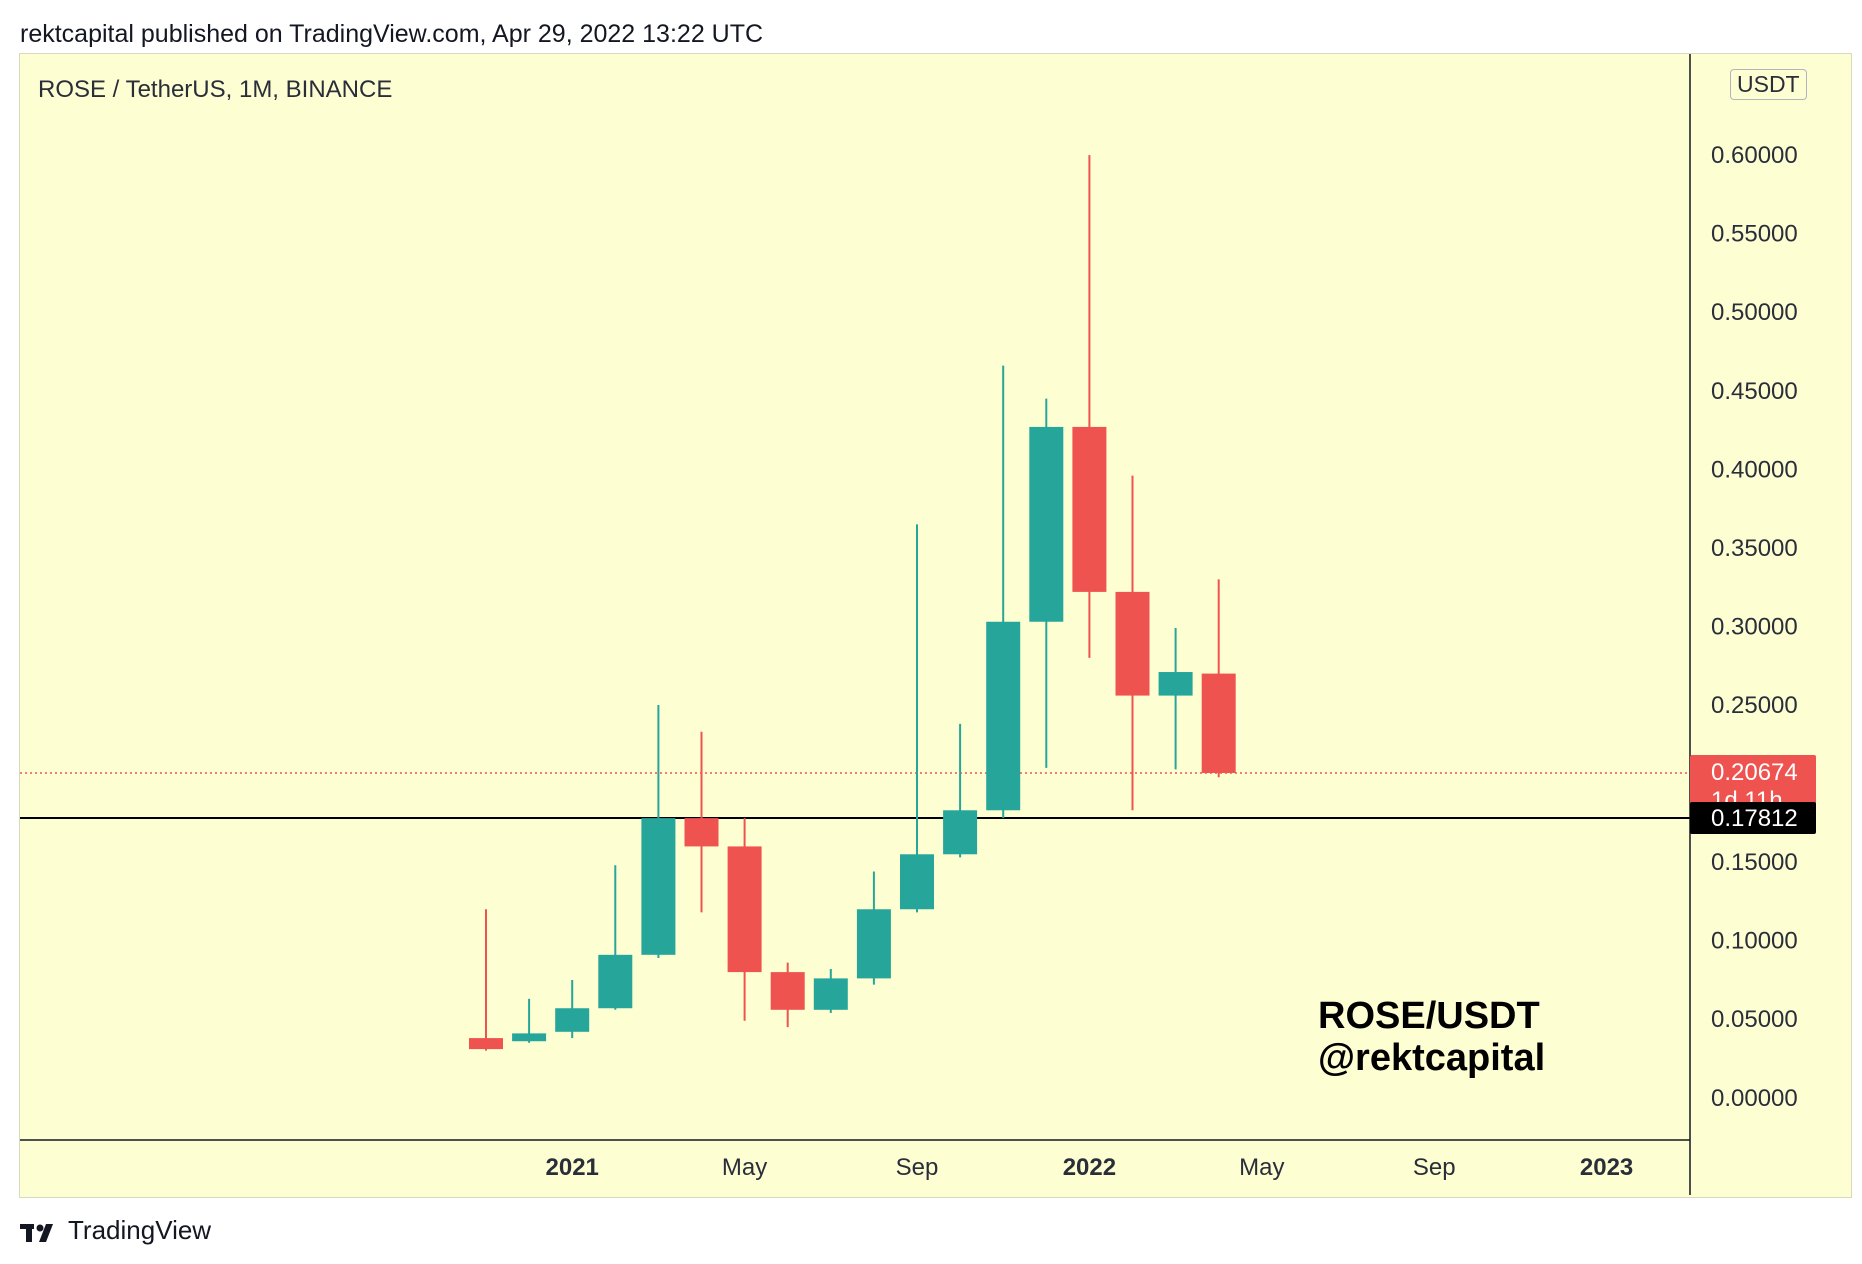 Image resolution: width=1862 pixels, height=1264 pixels. I want to click on footer-brand: TradingView, so click(115, 1230).